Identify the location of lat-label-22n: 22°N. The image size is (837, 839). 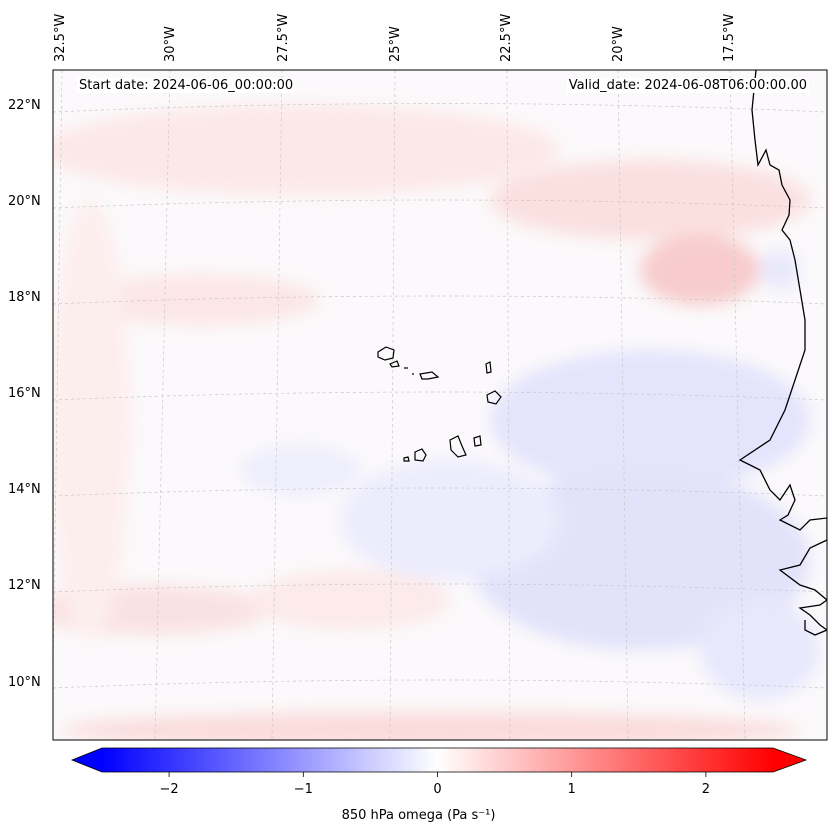
(24, 105).